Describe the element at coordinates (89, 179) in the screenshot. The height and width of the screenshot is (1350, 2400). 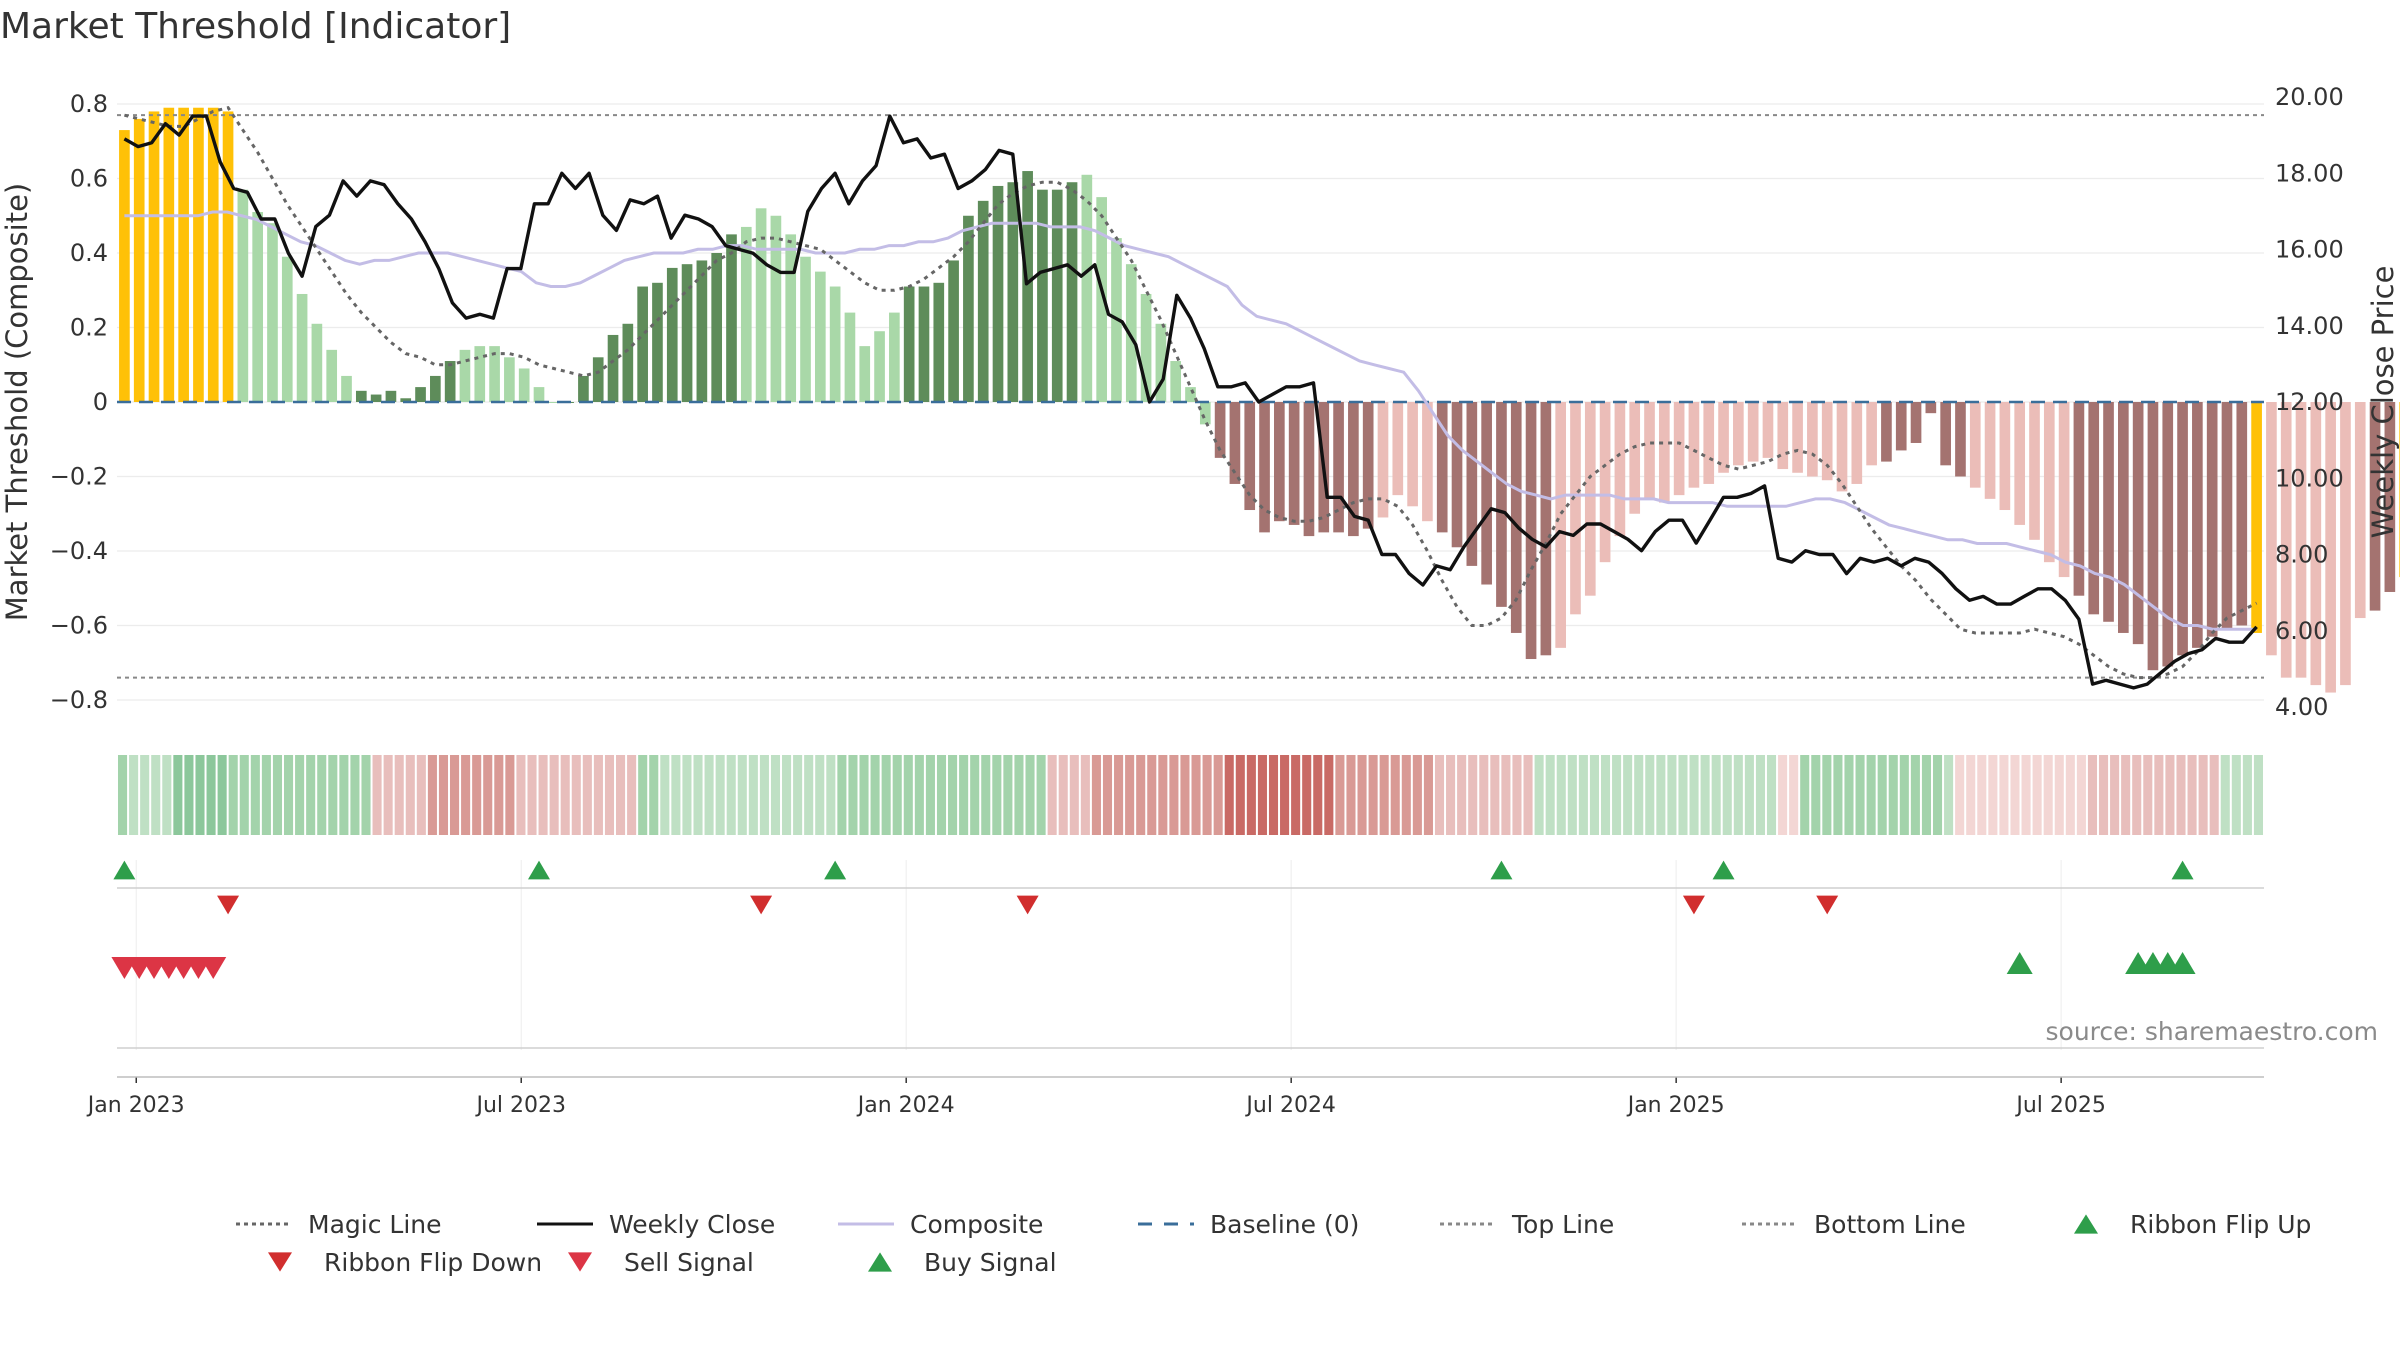
I see `y-left-tick-label: 0.6` at that location.